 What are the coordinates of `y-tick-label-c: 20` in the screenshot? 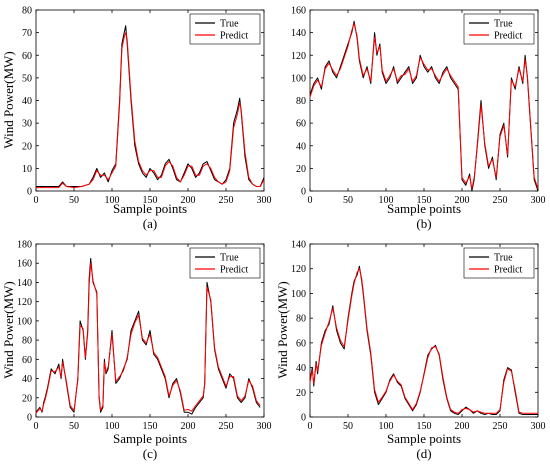 It's located at (27, 398).